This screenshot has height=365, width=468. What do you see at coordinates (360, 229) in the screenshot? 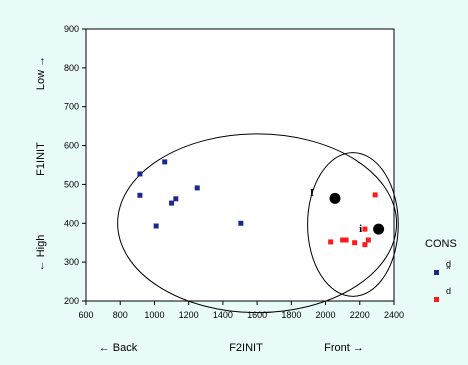
I see `point-label: i` at bounding box center [360, 229].